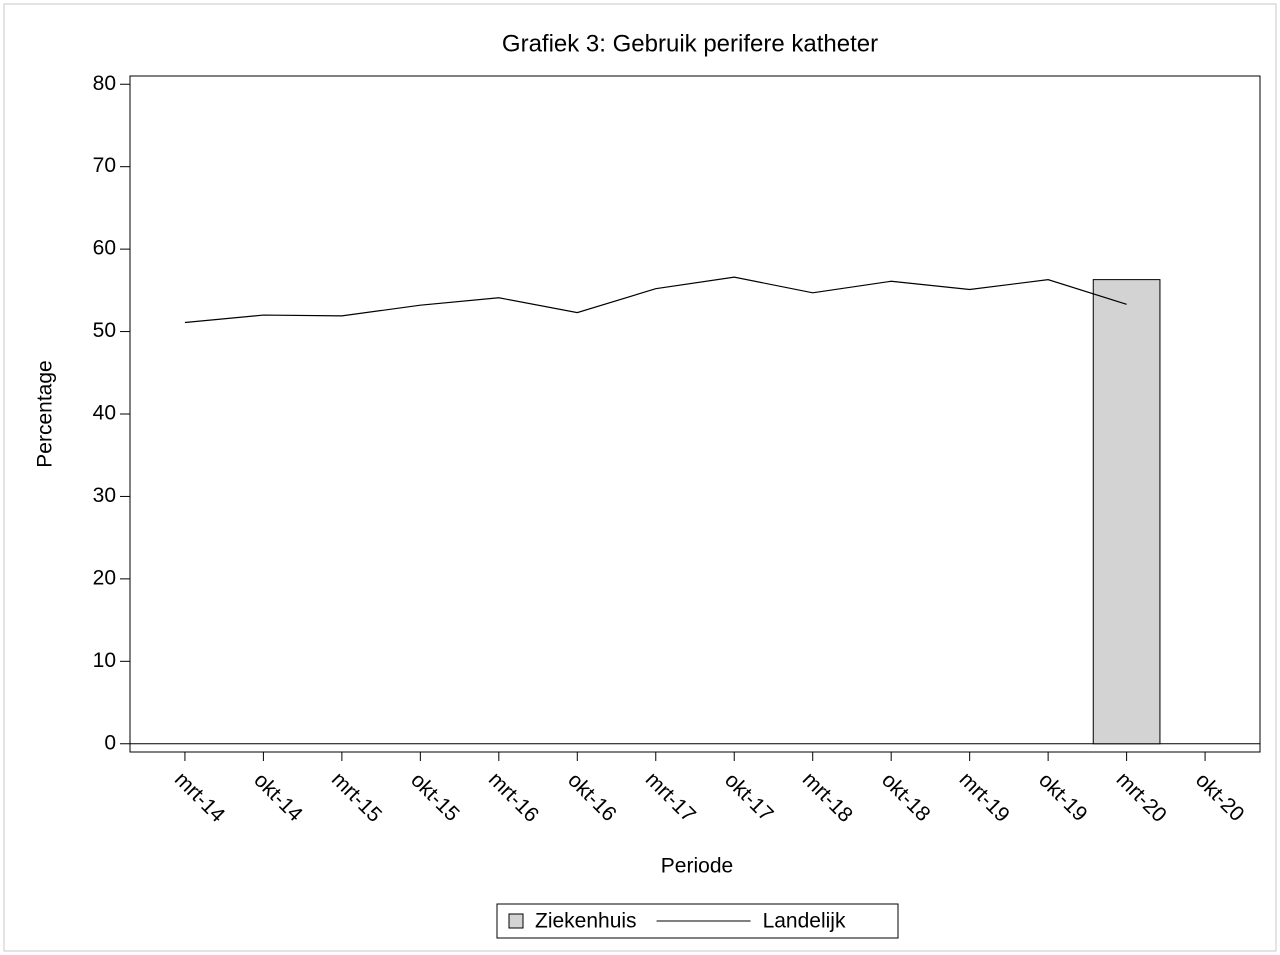 The image size is (1280, 955). What do you see at coordinates (586, 921) in the screenshot?
I see `legend-label: Ziekenhuis` at bounding box center [586, 921].